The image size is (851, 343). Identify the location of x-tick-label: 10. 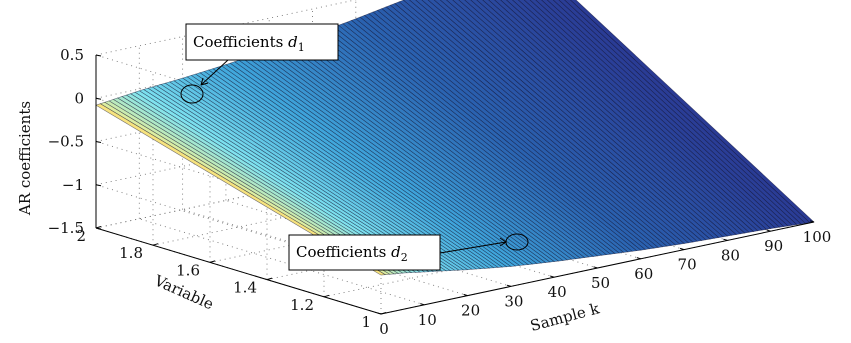
(427, 320).